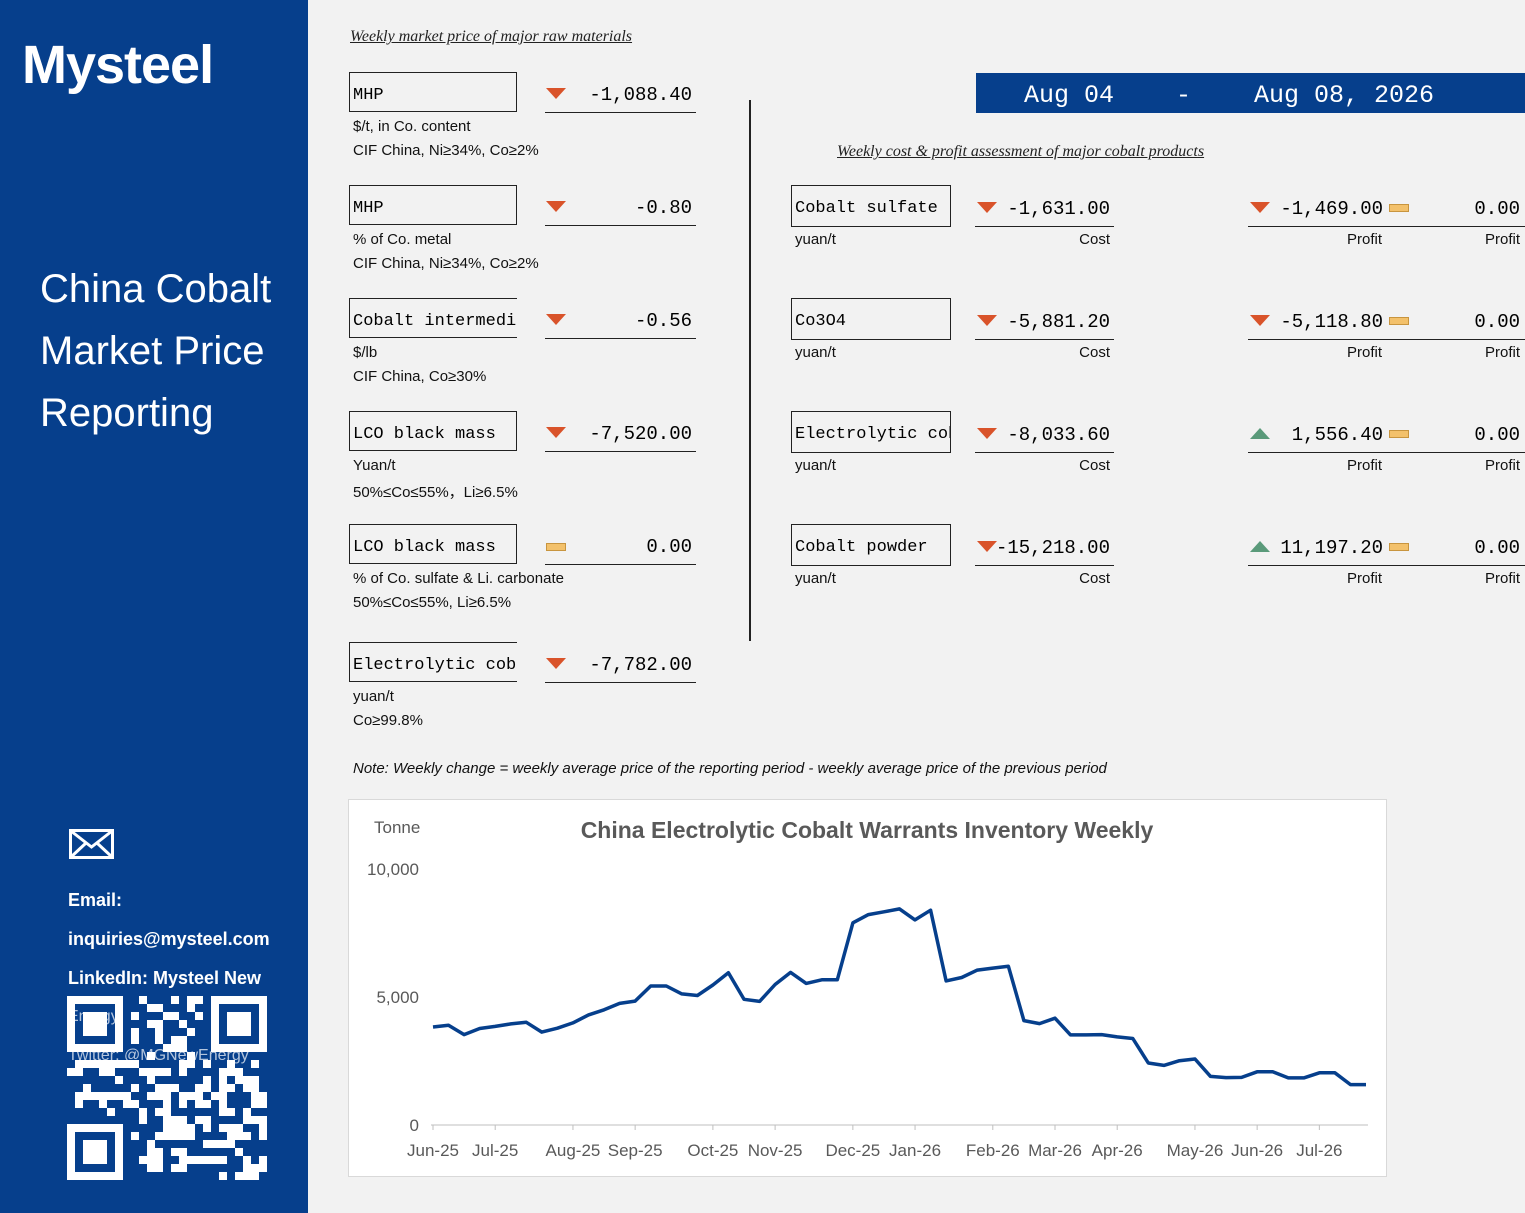 This screenshot has height=1213, width=1525. Describe the element at coordinates (393, 869) in the screenshot. I see `chart-y-tick-label: 10,000` at that location.